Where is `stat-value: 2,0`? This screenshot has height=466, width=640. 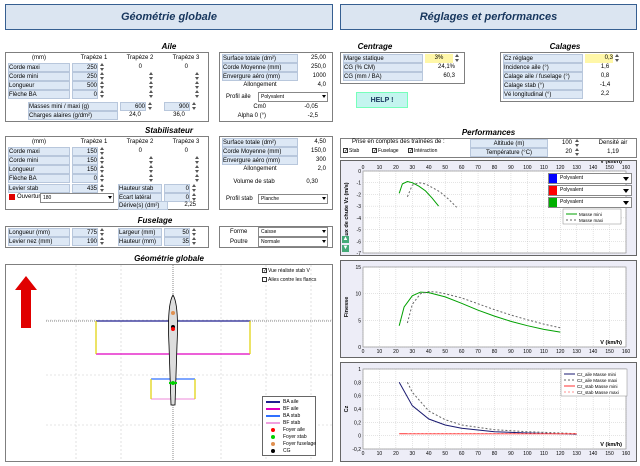 stat-value: 2,0 is located at coordinates (321, 169).